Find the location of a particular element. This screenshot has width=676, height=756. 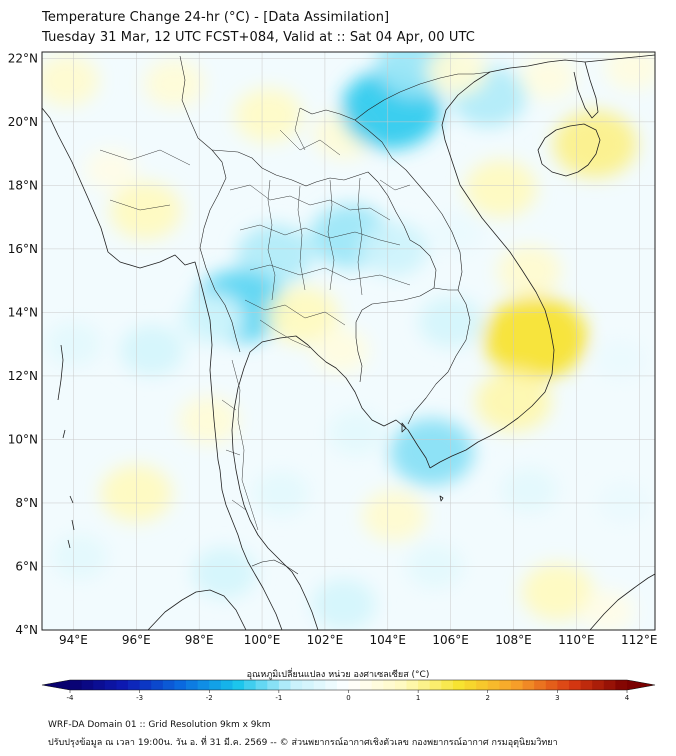

lat-label: 4°N is located at coordinates (26, 630).